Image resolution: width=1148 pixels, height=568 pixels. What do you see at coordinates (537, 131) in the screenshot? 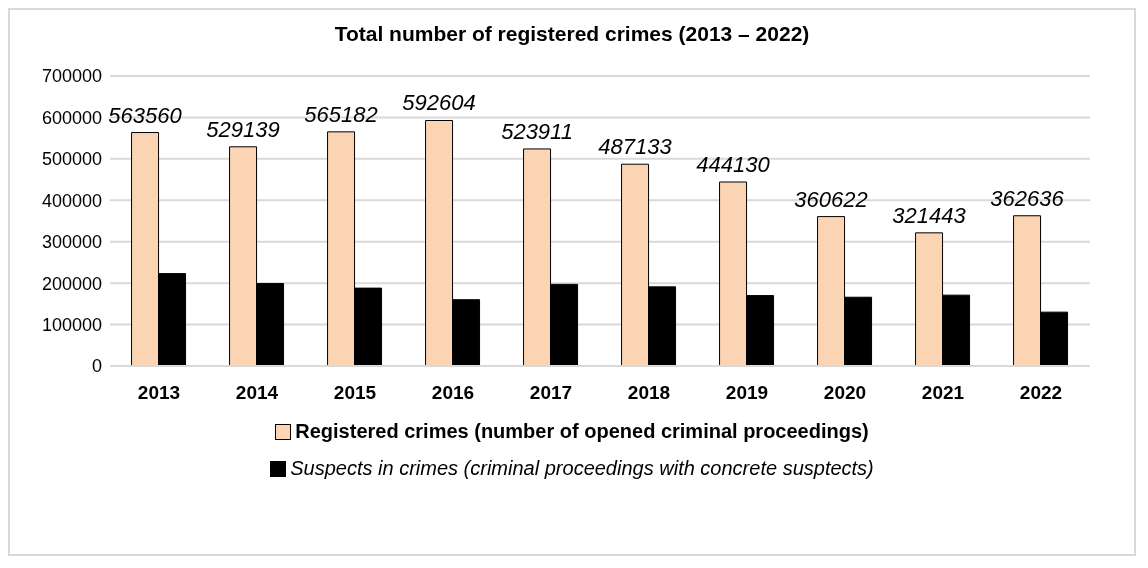
I see `data-label: 523911` at bounding box center [537, 131].